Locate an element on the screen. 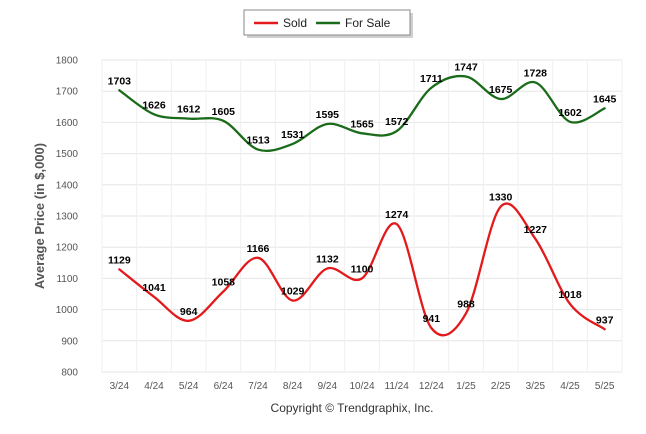  x-tick-label: 6/24 is located at coordinates (224, 386).